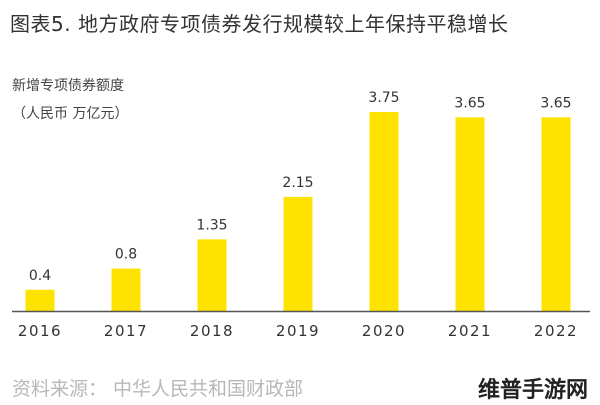  I want to click on data-label-2020: 3.75, so click(383, 98).